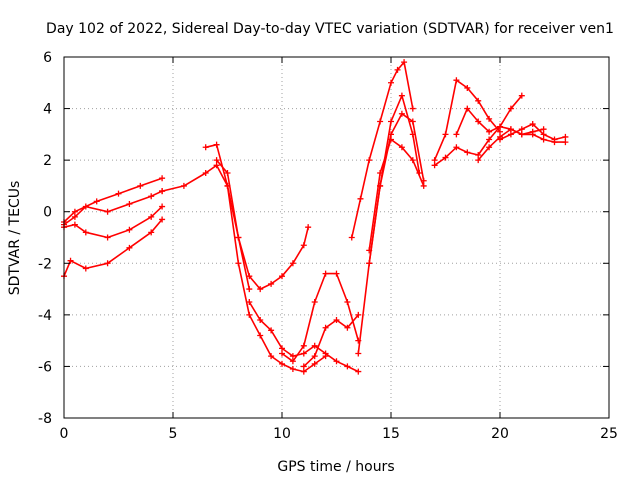 Image resolution: width=640 pixels, height=480 pixels. I want to click on y-tick-label: -2, so click(45, 264).